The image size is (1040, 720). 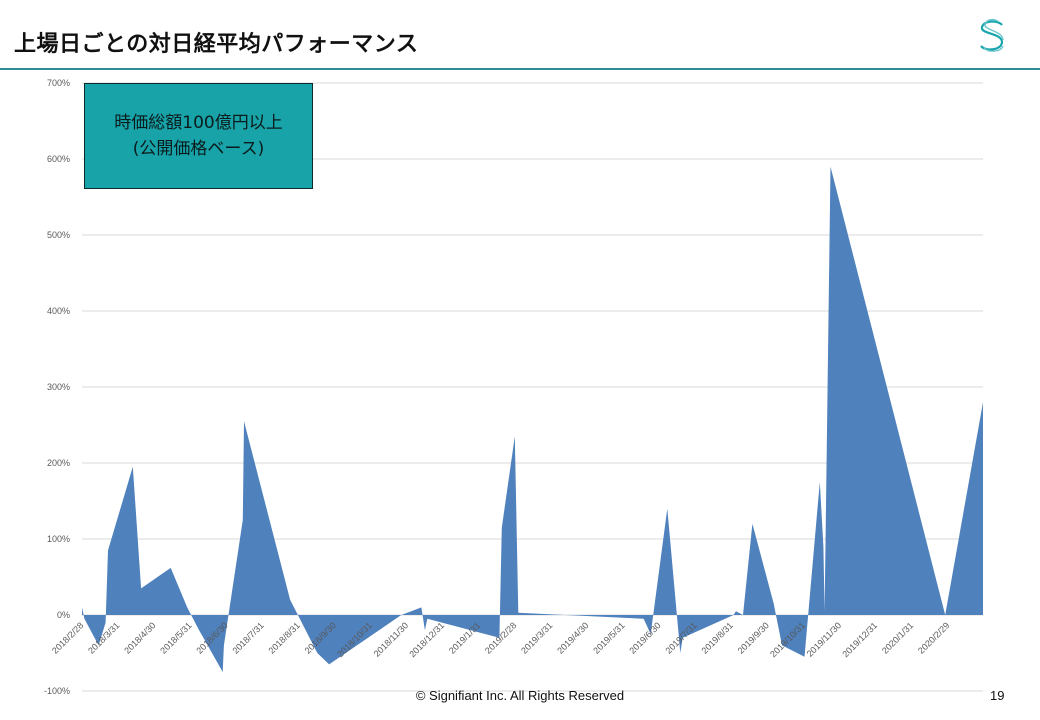 I want to click on chart-annotation-box: 時価総額100億円以上 (公開価格ベース), so click(x=198, y=136).